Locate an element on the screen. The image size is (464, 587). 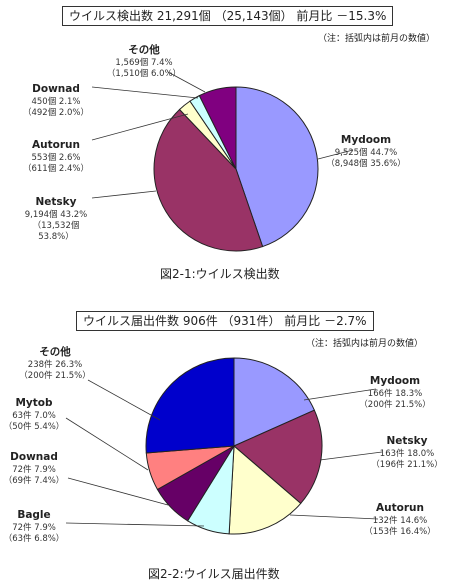
slice-value: 166件 18.3% is located at coordinates (395, 393).